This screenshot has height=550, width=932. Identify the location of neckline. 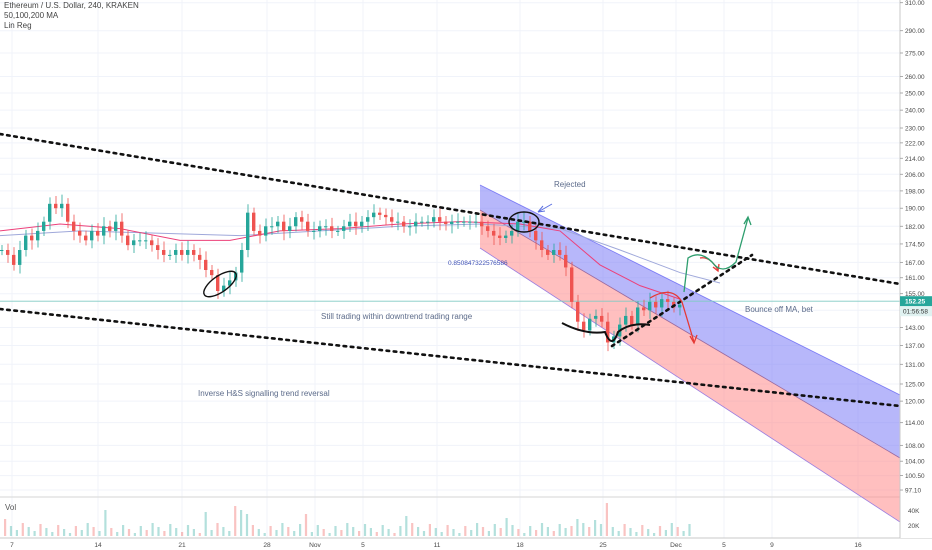
(682, 300).